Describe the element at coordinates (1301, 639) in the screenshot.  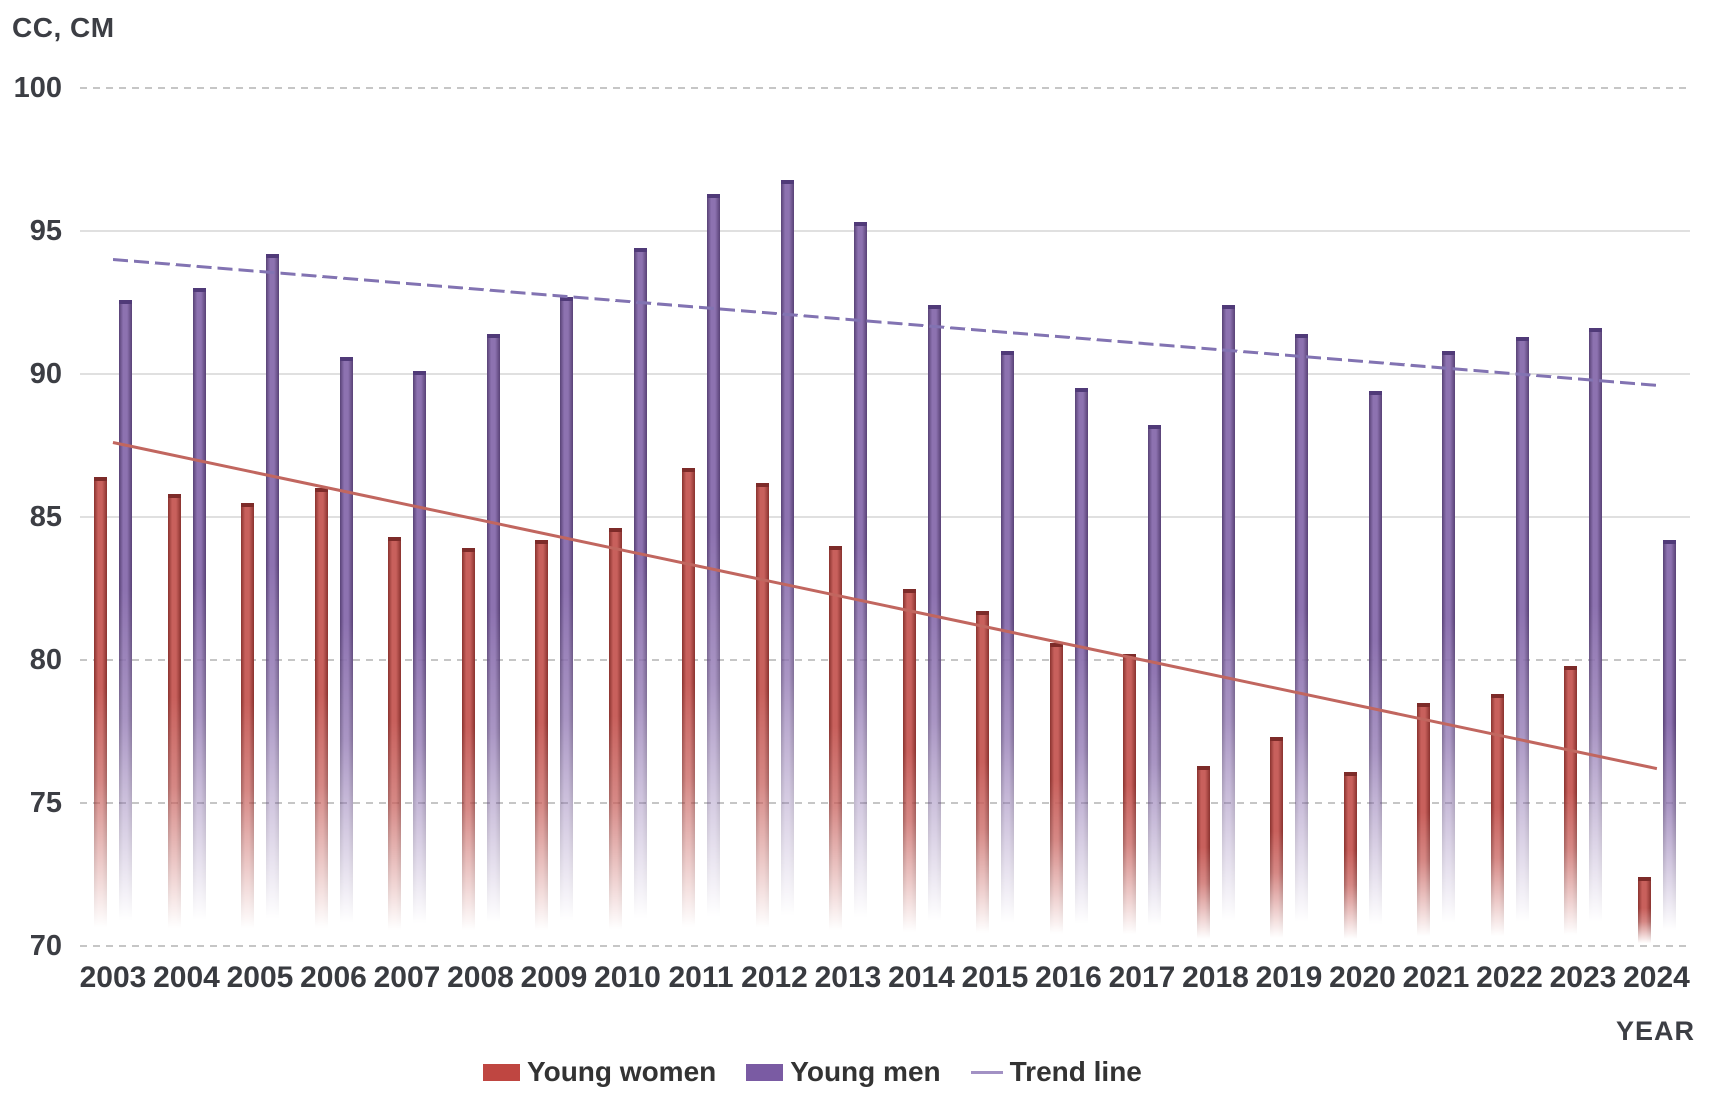
I see `bar-young-men-2019` at that location.